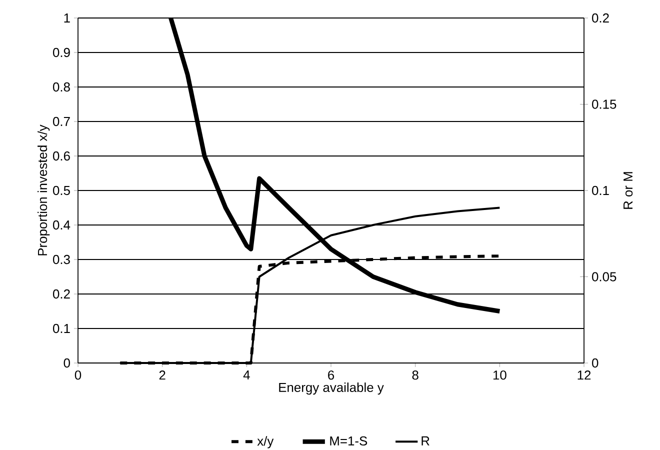 Image resolution: width=660 pixels, height=450 pixels. What do you see at coordinates (426, 441) in the screenshot?
I see `legend-label: R` at bounding box center [426, 441].